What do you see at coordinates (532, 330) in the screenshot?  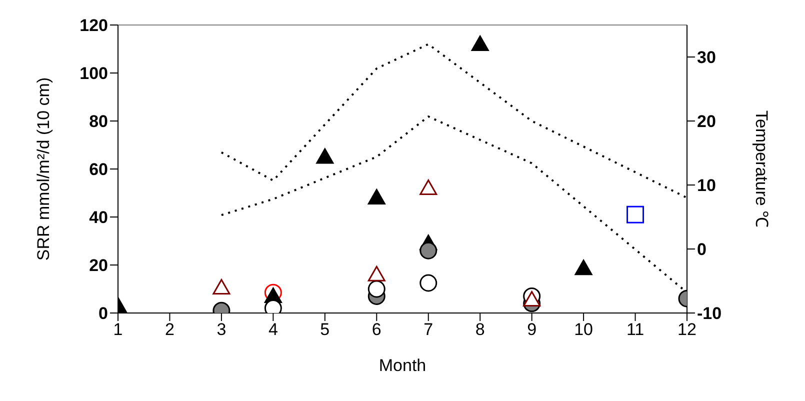 I see `x-tick-label: 9` at bounding box center [532, 330].